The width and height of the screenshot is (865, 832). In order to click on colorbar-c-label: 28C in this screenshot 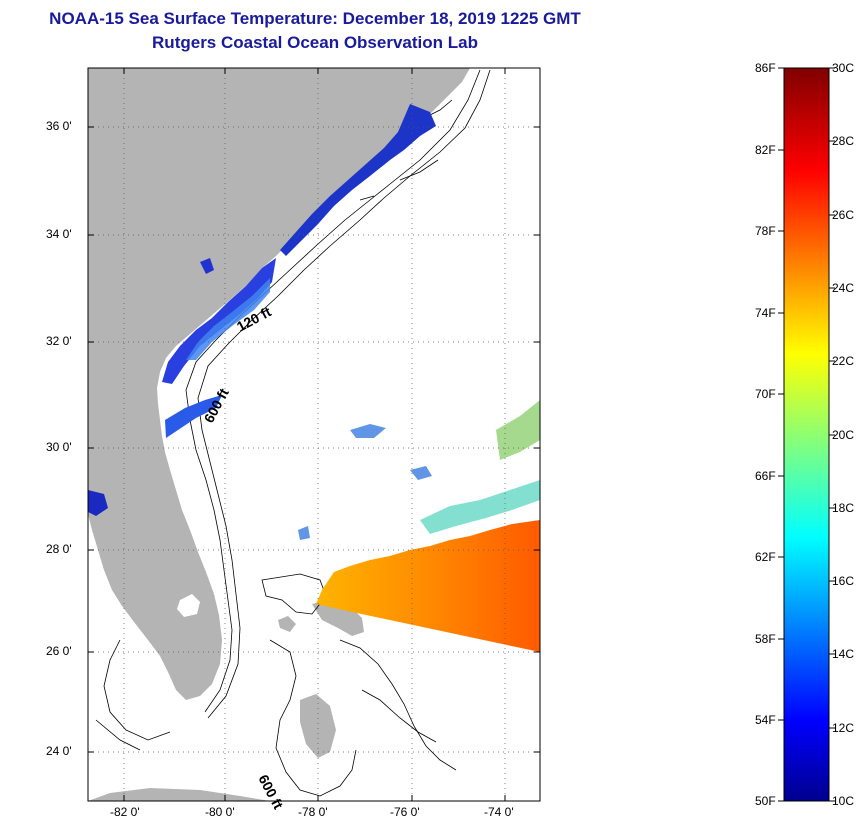, I will do `click(843, 141)`.